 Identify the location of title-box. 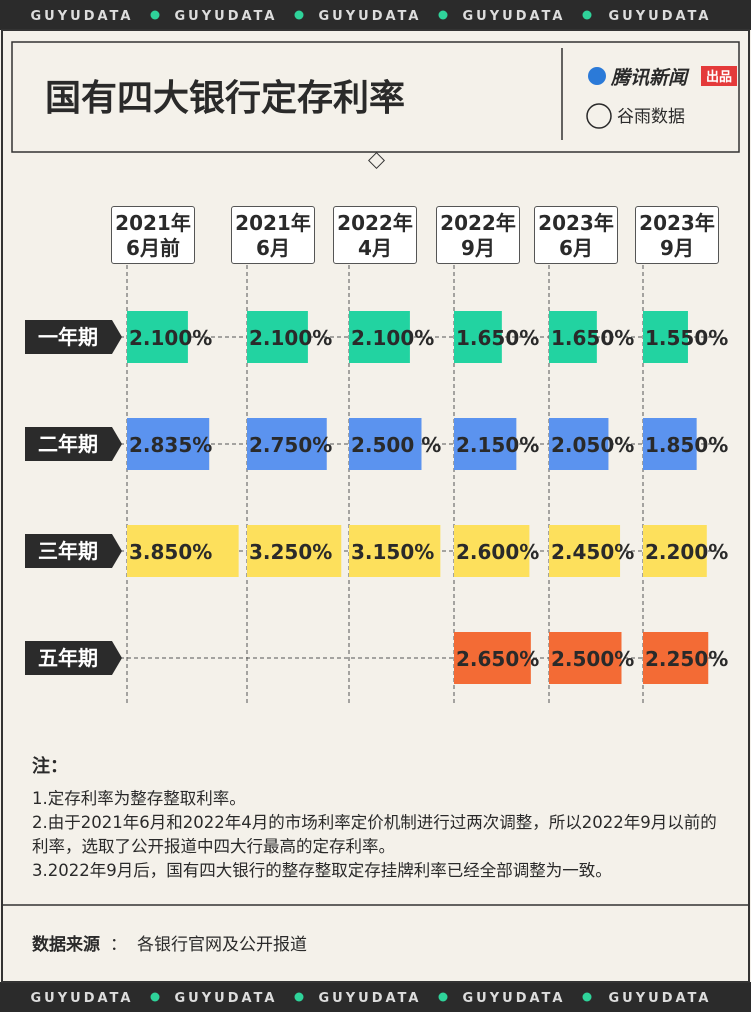
(375, 97).